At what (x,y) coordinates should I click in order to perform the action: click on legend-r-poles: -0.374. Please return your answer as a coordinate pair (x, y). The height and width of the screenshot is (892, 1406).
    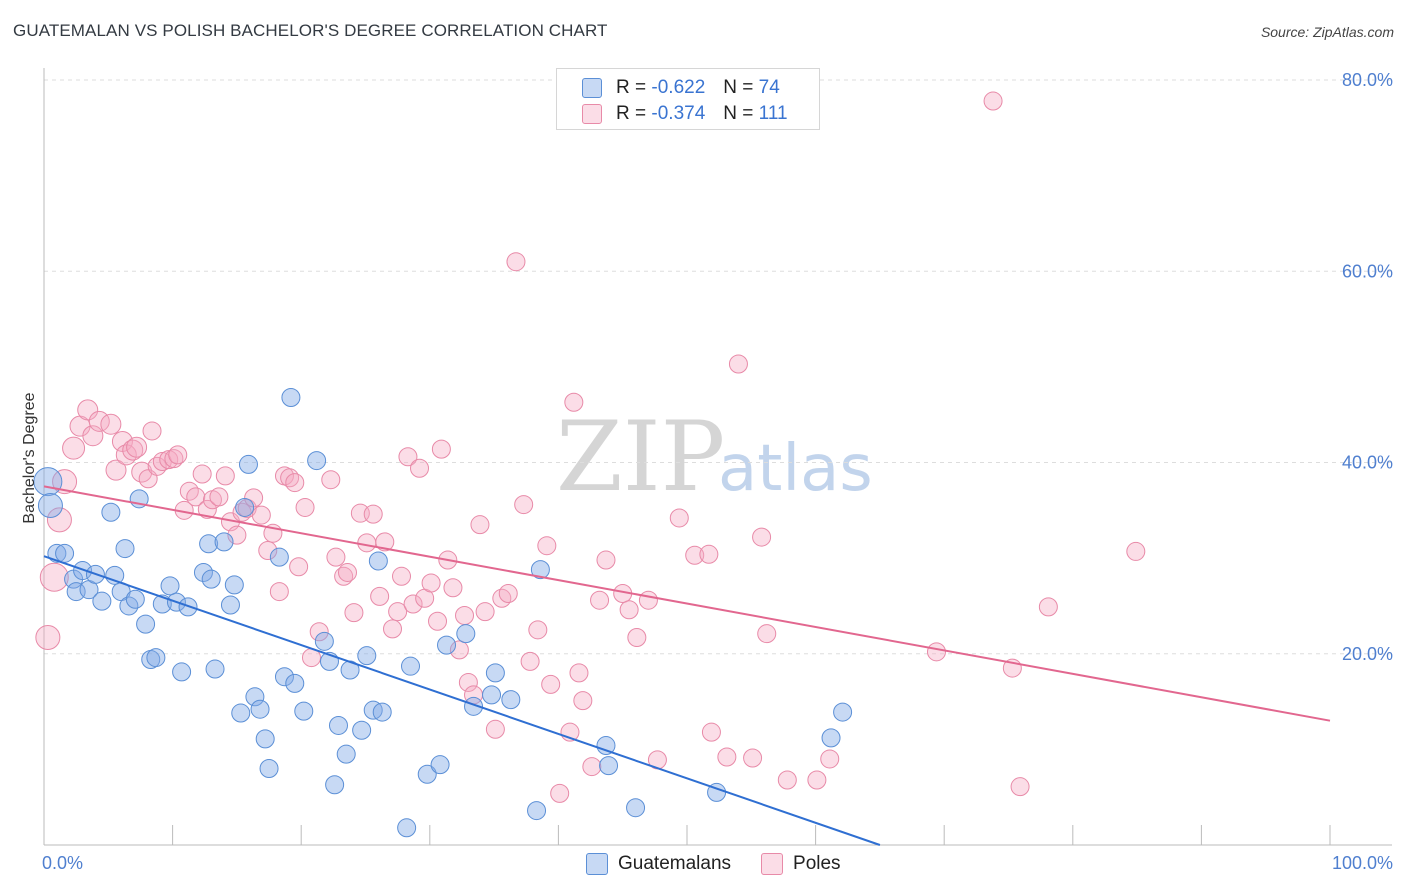
    Looking at the image, I should click on (678, 113).